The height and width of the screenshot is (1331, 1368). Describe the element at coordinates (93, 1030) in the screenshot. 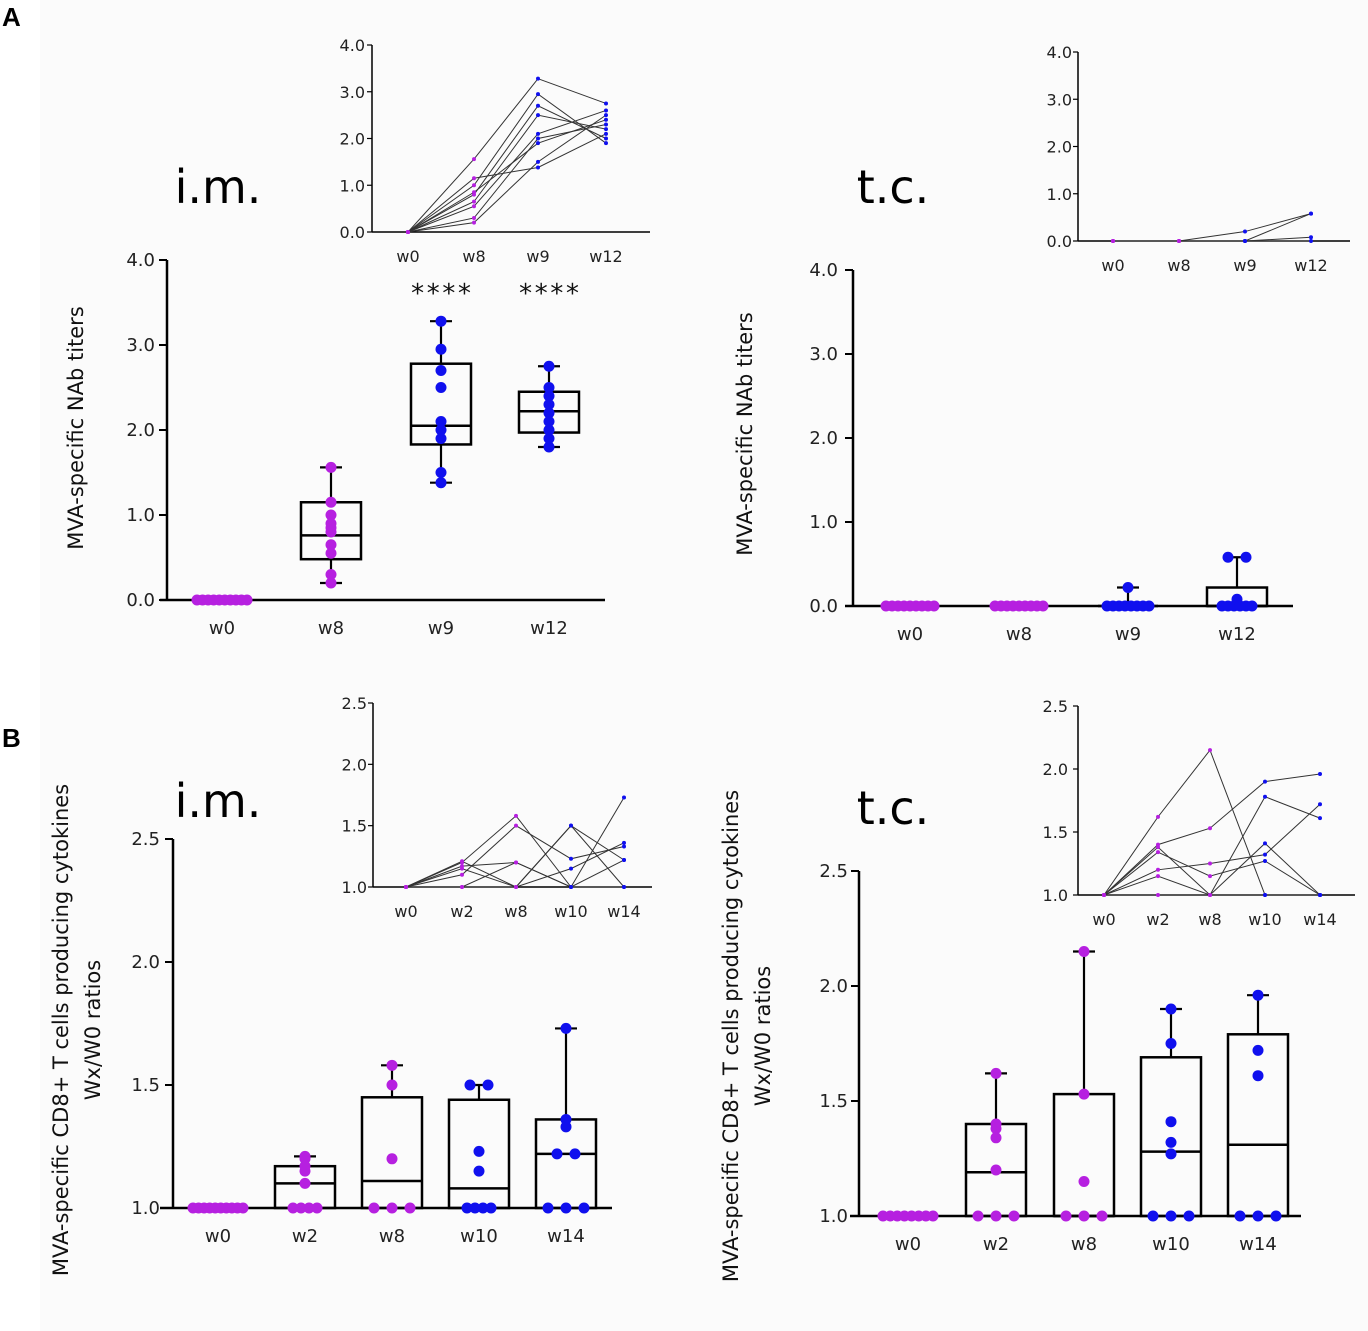

I see `y-axis-subtitle: Wx/W0 ratios` at that location.